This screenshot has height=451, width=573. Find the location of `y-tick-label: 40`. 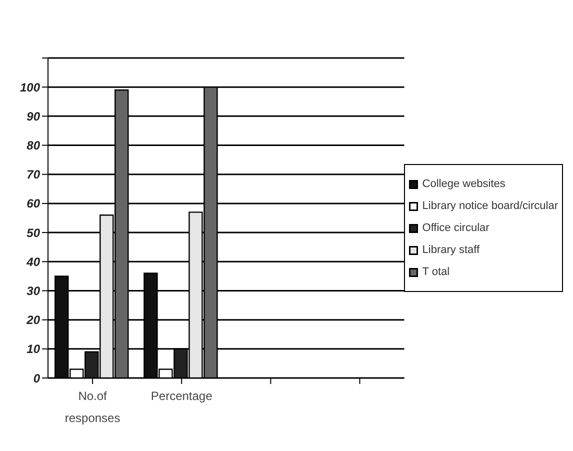

y-tick-label: 40 is located at coordinates (33, 261).